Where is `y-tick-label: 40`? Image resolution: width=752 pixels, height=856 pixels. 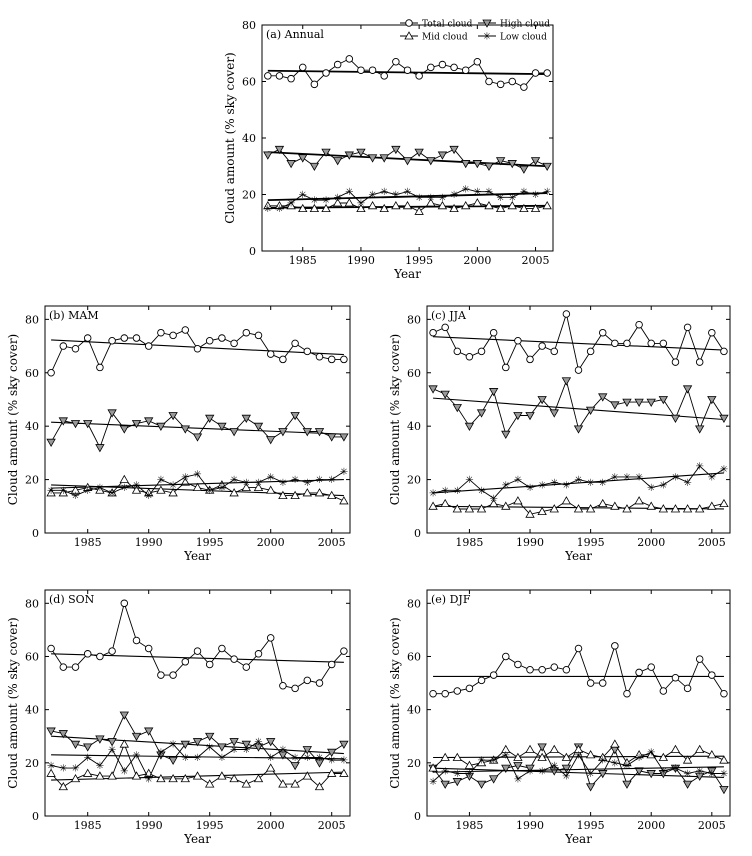 y-tick-label: 40 is located at coordinates (249, 138).